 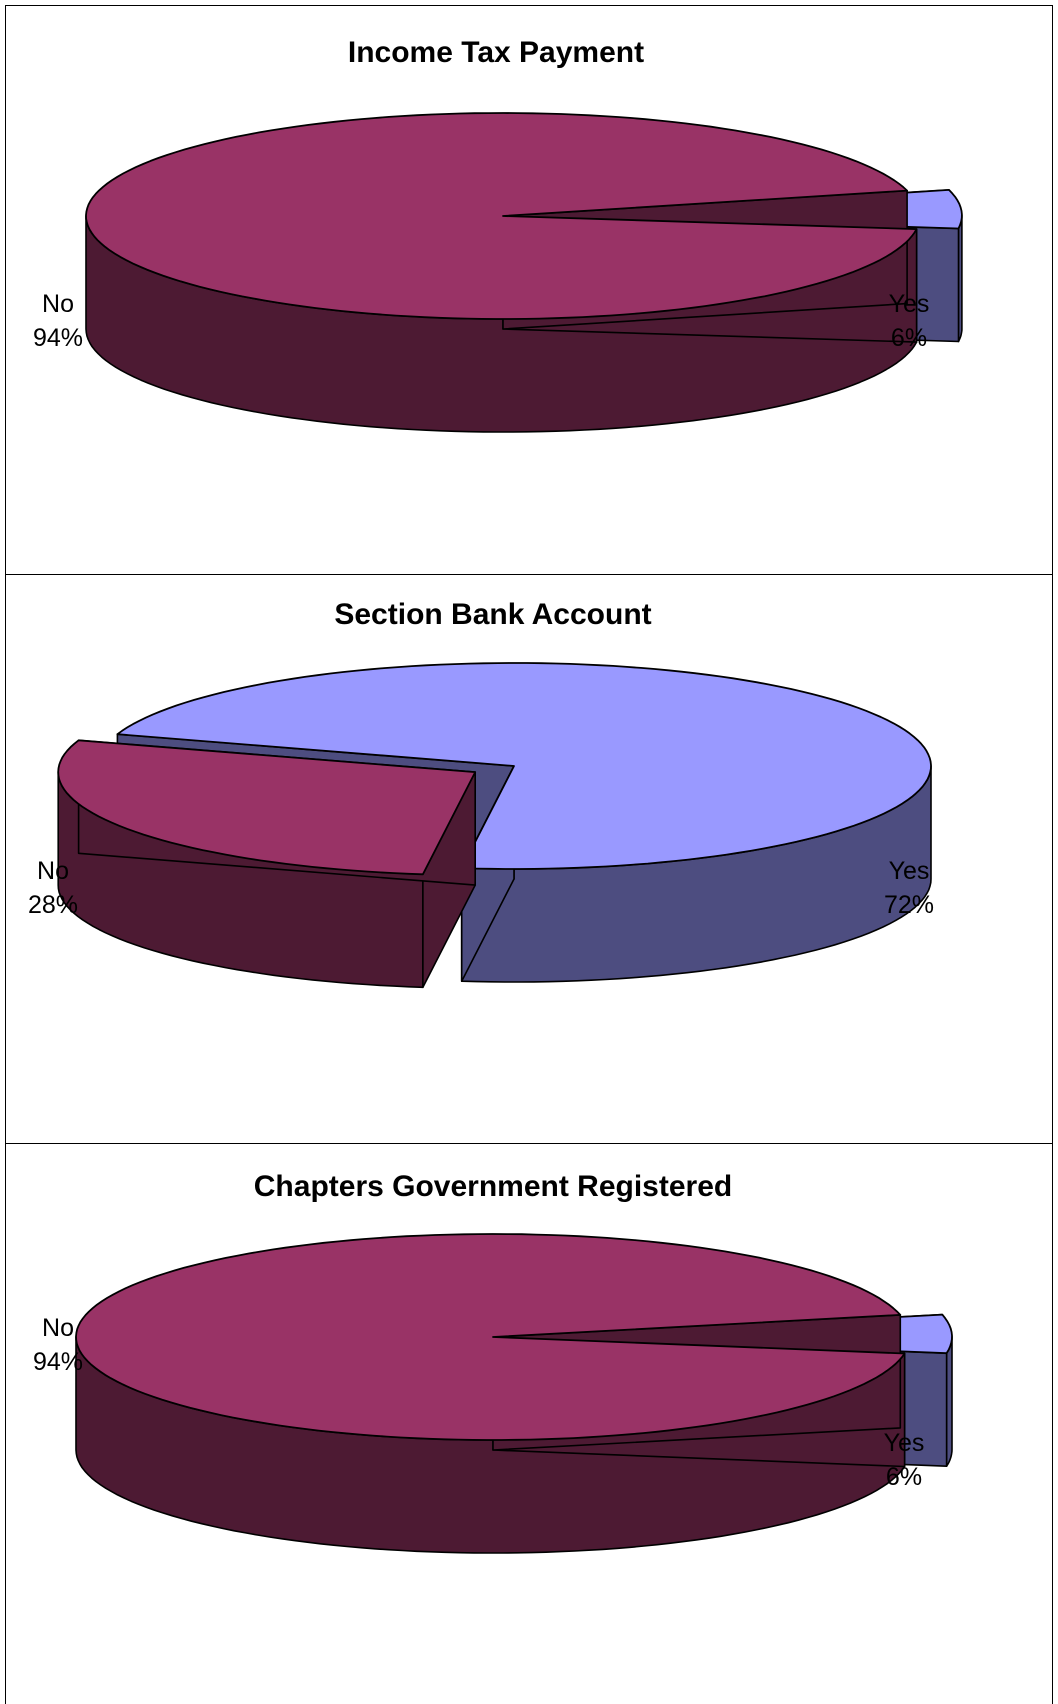 What do you see at coordinates (53, 905) in the screenshot?
I see `slice-value-no: 28%` at bounding box center [53, 905].